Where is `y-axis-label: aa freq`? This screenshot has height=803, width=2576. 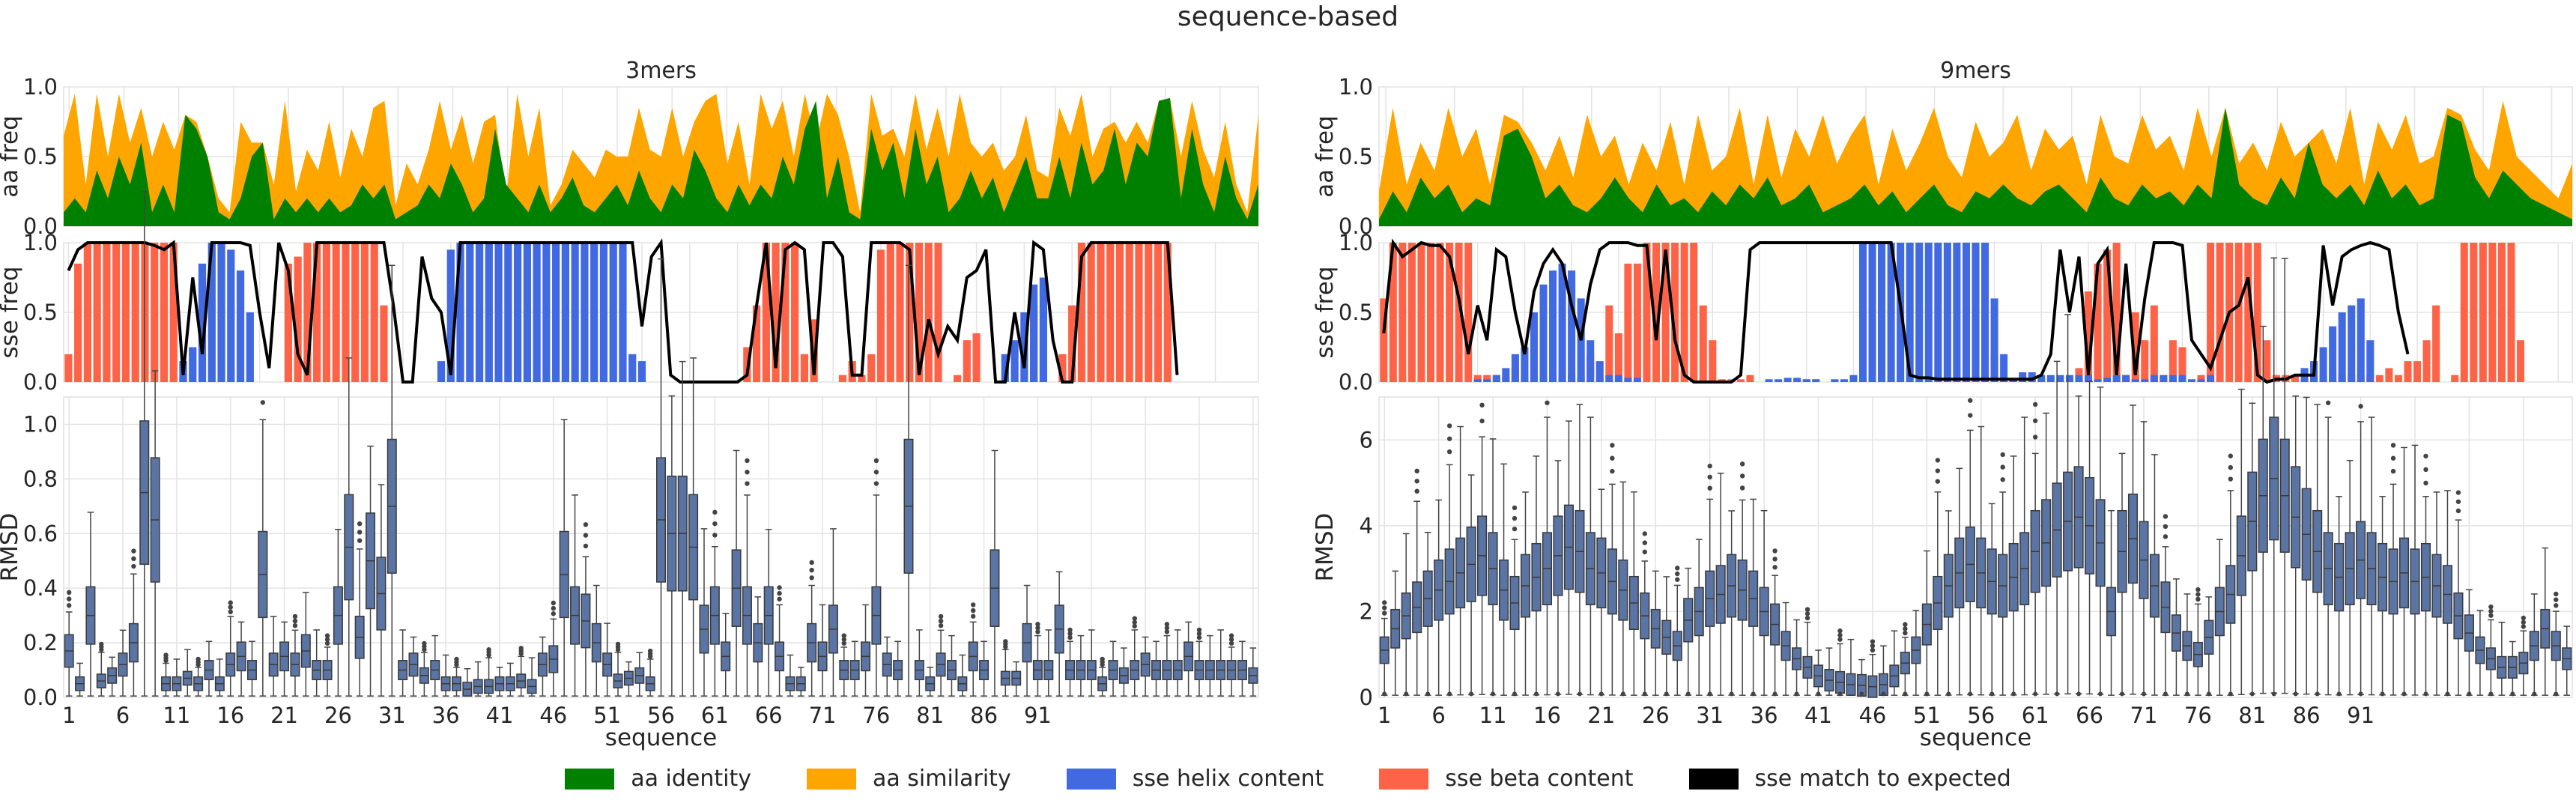
y-axis-label: aa freq is located at coordinates (1325, 156).